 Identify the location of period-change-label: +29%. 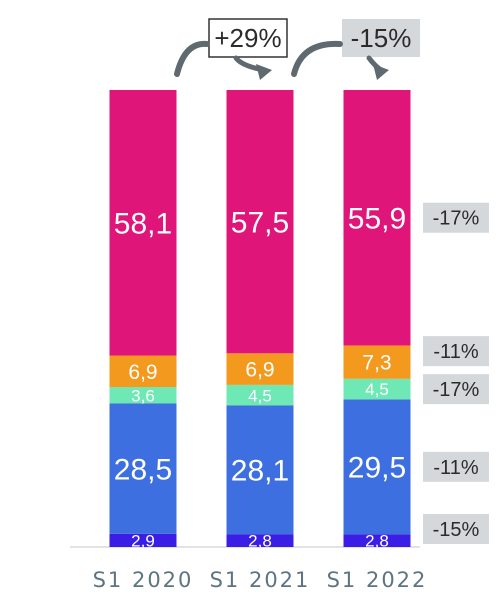
(247, 38).